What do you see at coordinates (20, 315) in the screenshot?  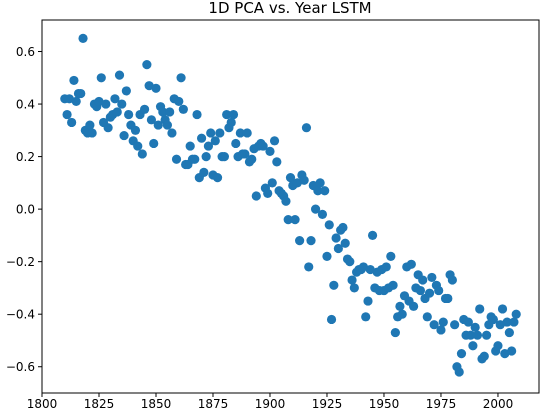 I see `y-tick-label: −0.4` at bounding box center [20, 315].